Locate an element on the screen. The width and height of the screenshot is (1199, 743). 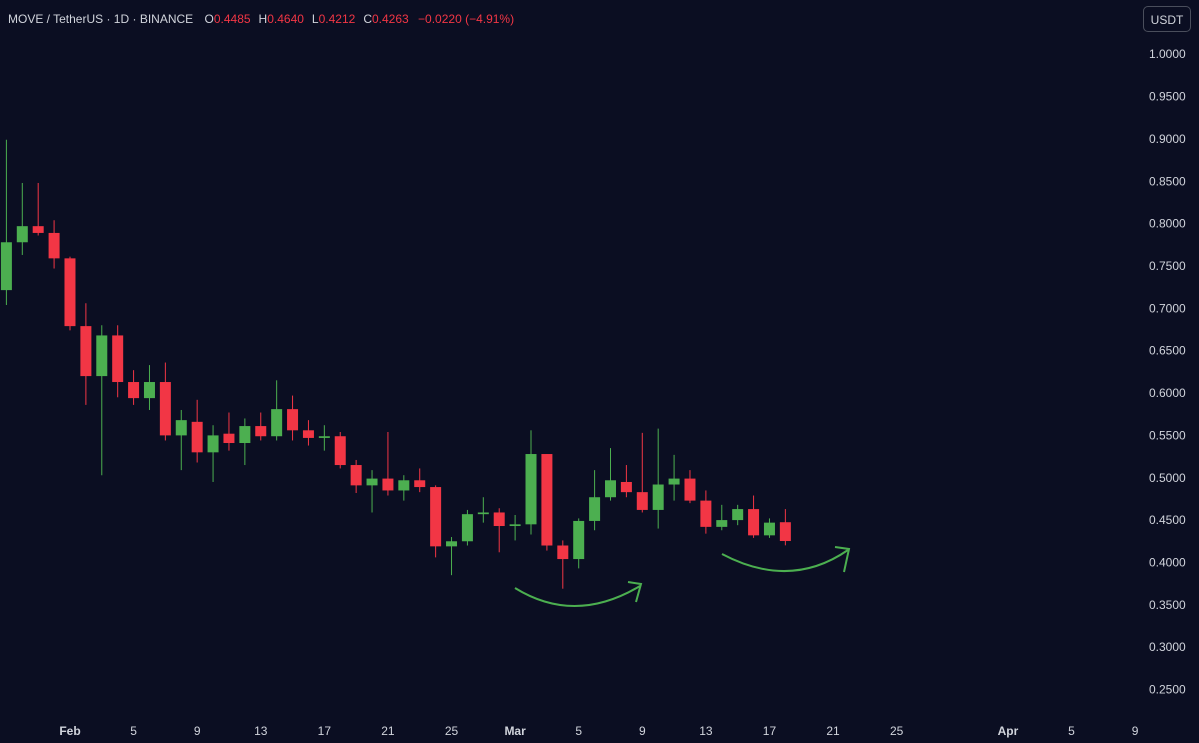
ohlc-value: 0.4212 is located at coordinates (337, 19).